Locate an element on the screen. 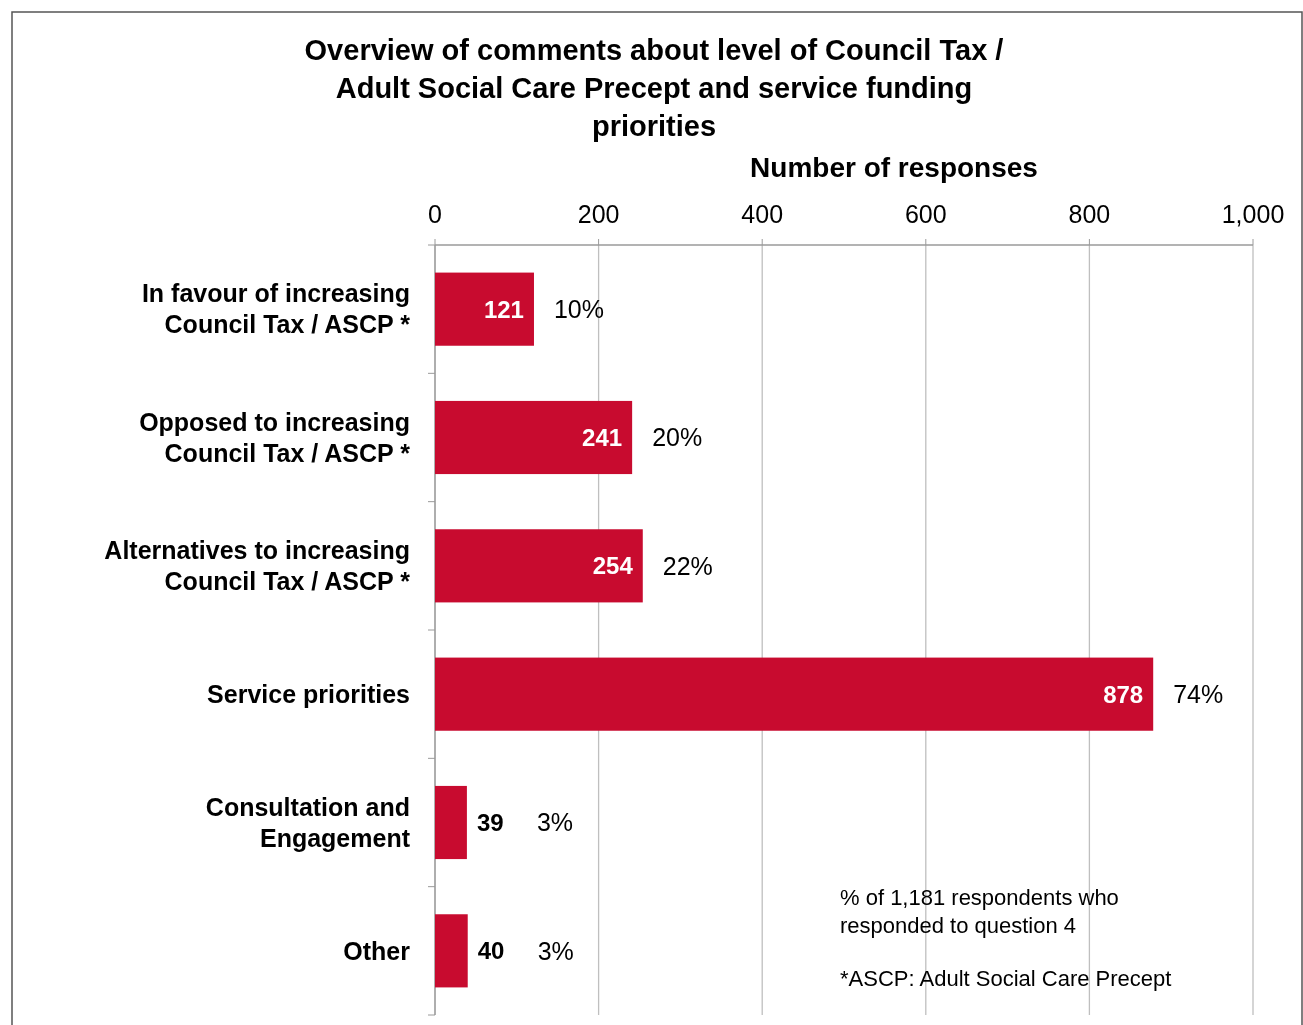  data-label: 254 is located at coordinates (613, 566).